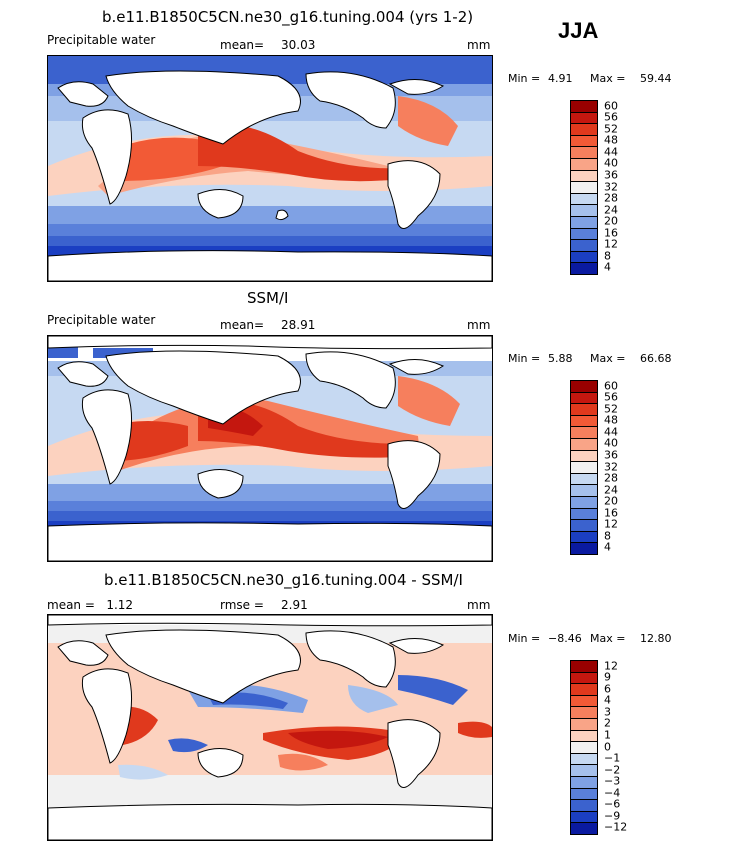  Describe the element at coordinates (612, 781) in the screenshot. I see `colorbar-tick-label: −3` at that location.